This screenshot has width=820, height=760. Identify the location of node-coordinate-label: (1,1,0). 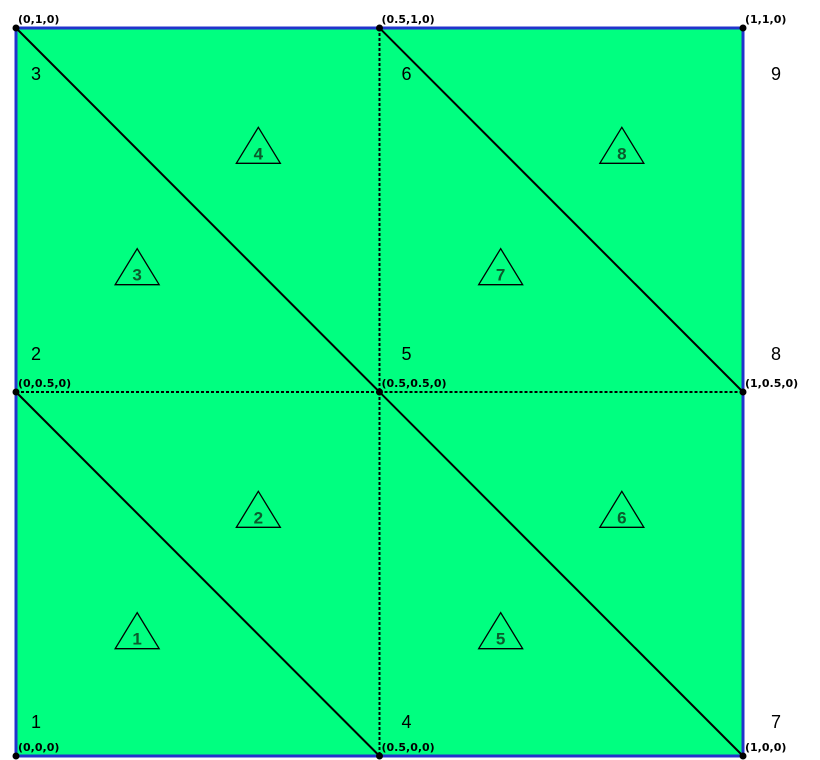
(765, 19).